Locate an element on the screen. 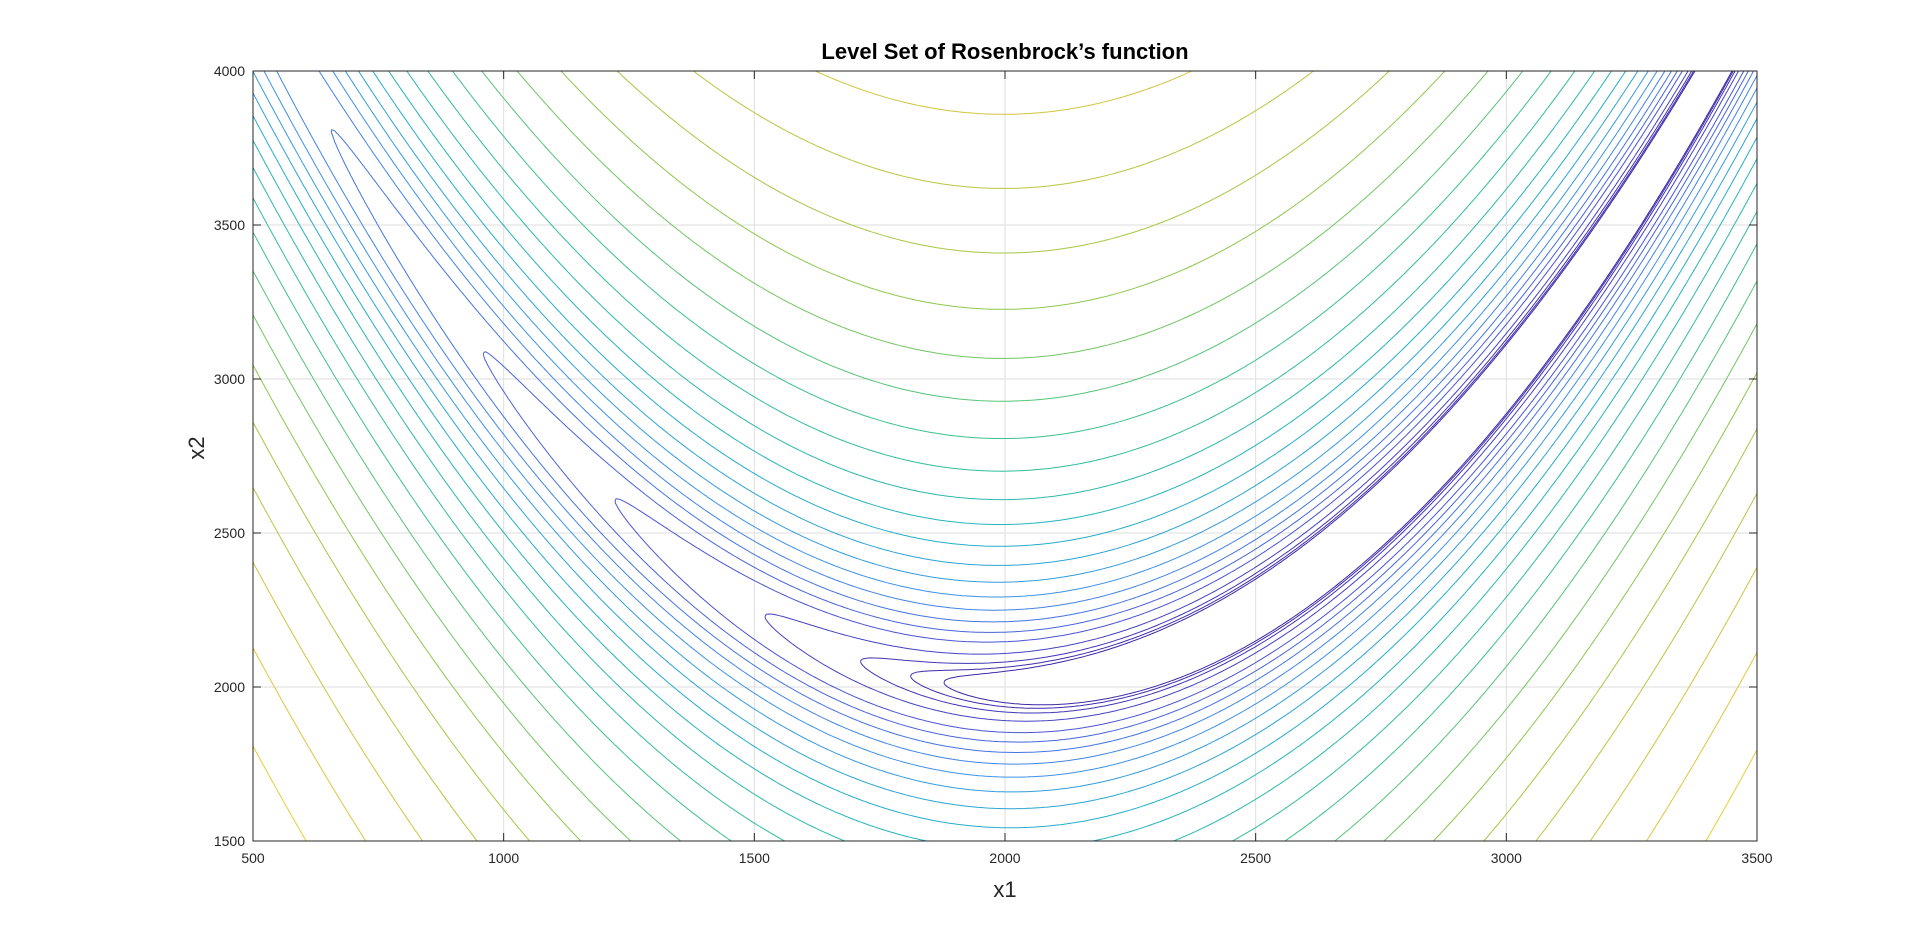 The image size is (1920, 941). x-tick-label: 2000 is located at coordinates (1004, 858).